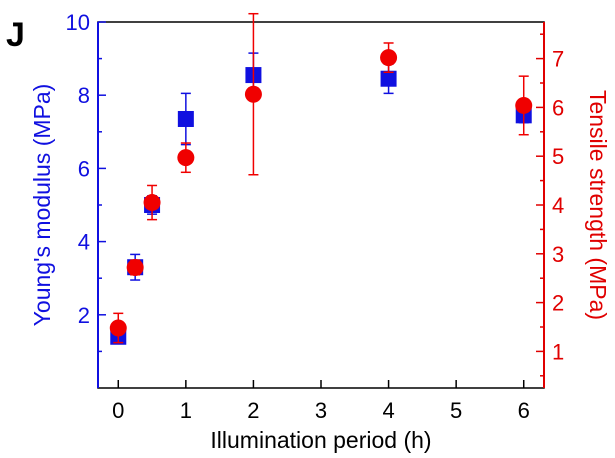 The image size is (615, 458). I want to click on left-tick-label: 4, so click(84, 242).